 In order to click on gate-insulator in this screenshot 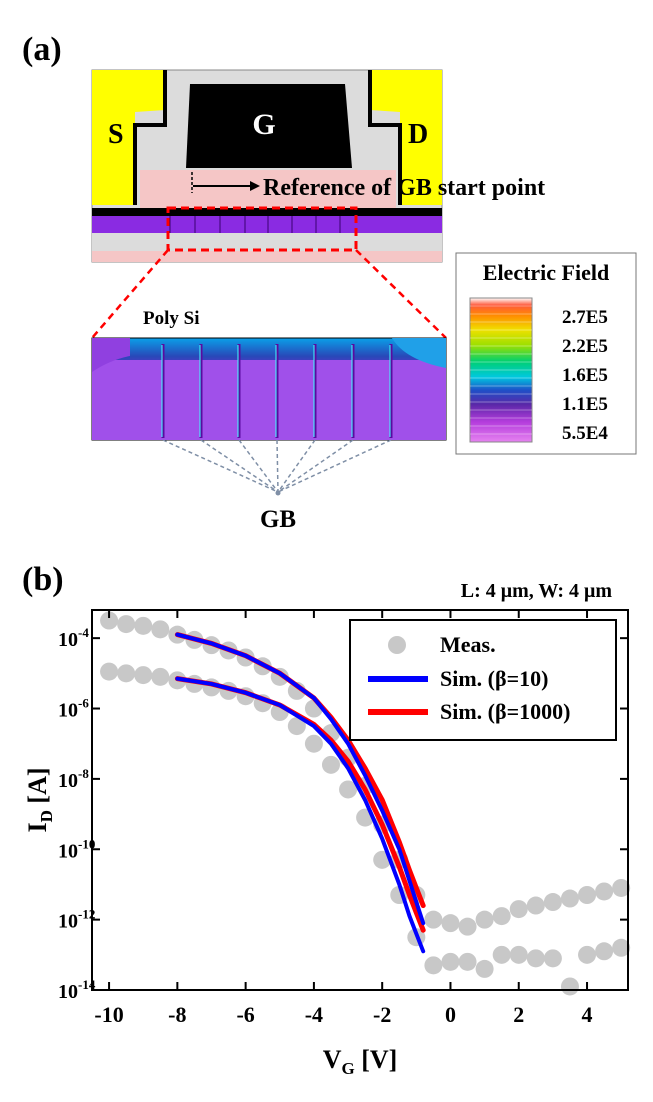, I will do `click(268, 190)`.